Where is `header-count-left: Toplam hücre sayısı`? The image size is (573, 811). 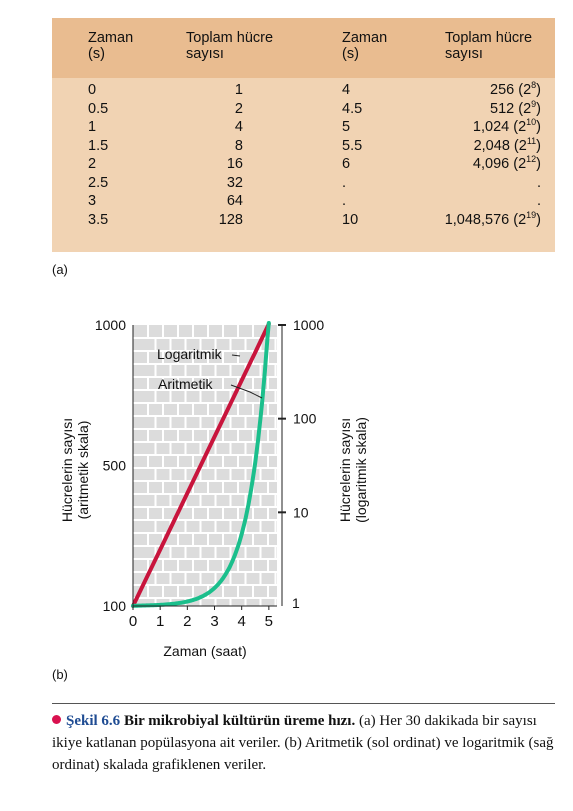
header-count-left: Toplam hücre sayısı is located at coordinates (229, 46).